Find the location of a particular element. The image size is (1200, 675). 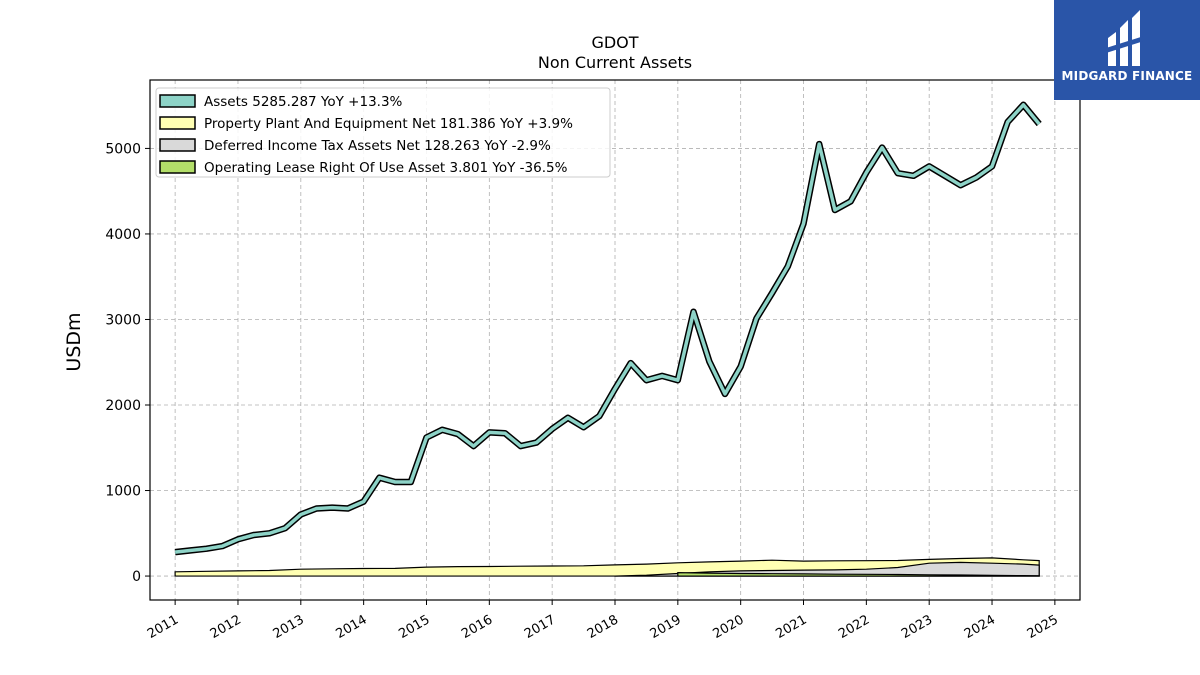

midgard-logo-icon is located at coordinates (1125, 38).